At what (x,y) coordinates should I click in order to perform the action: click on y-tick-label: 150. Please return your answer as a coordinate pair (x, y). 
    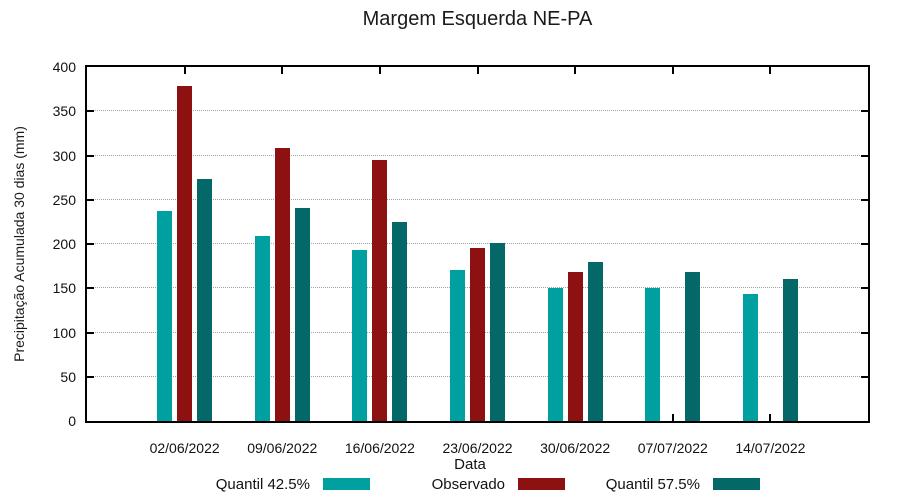
    Looking at the image, I should click on (64, 288).